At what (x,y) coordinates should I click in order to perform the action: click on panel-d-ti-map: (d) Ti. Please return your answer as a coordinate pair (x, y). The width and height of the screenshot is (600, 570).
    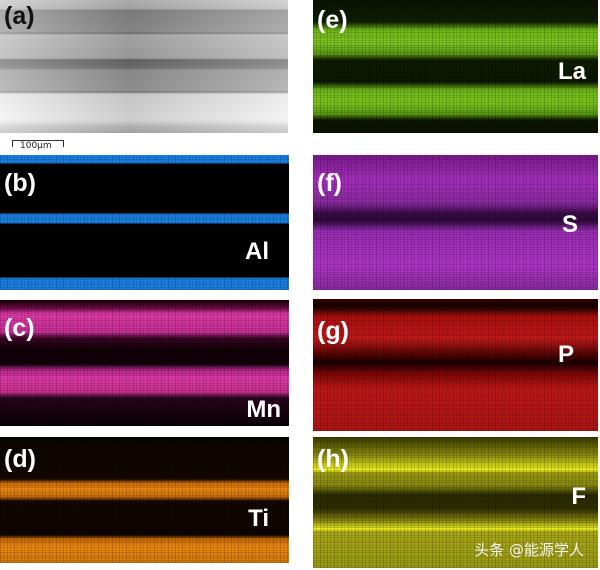
    Looking at the image, I should click on (144, 500).